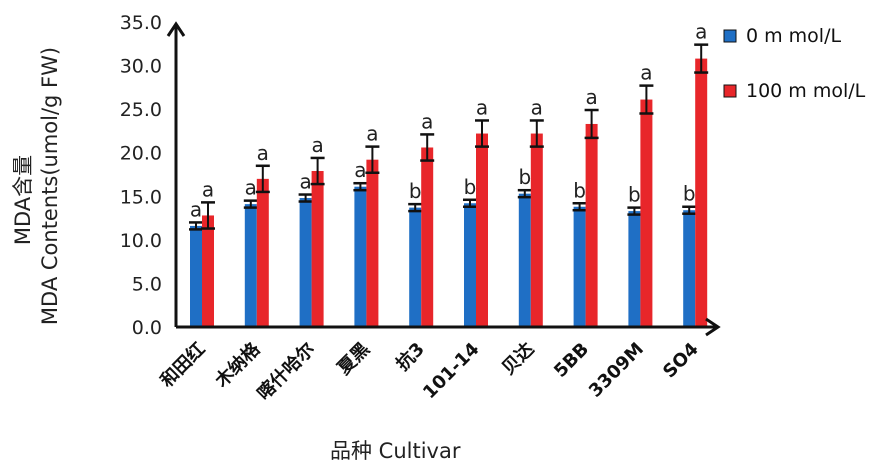  I want to click on y-tick-label: 10.0, so click(141, 241).